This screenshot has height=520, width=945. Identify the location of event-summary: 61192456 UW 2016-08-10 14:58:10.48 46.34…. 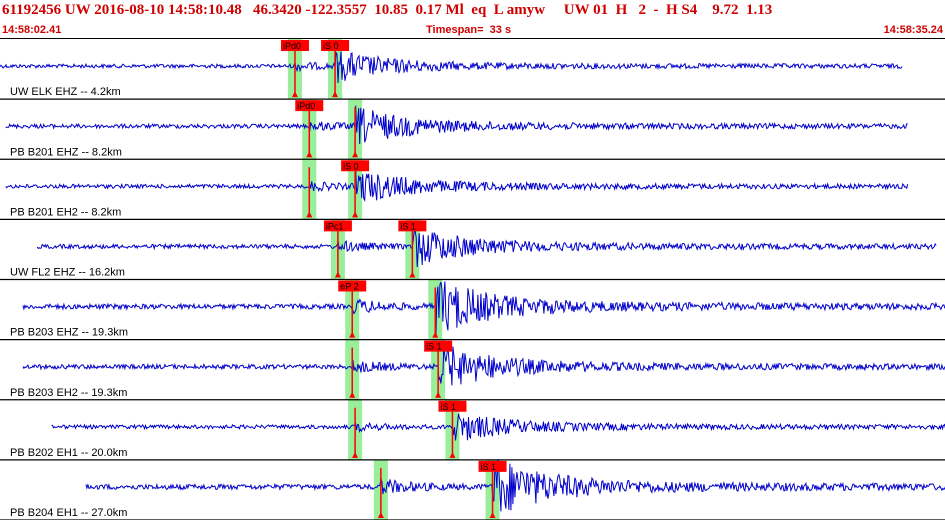
(387, 10).